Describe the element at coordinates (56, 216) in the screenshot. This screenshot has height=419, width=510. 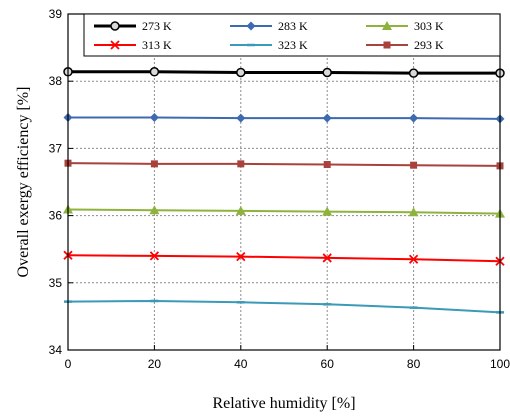
I see `y-tick-label: 36` at that location.